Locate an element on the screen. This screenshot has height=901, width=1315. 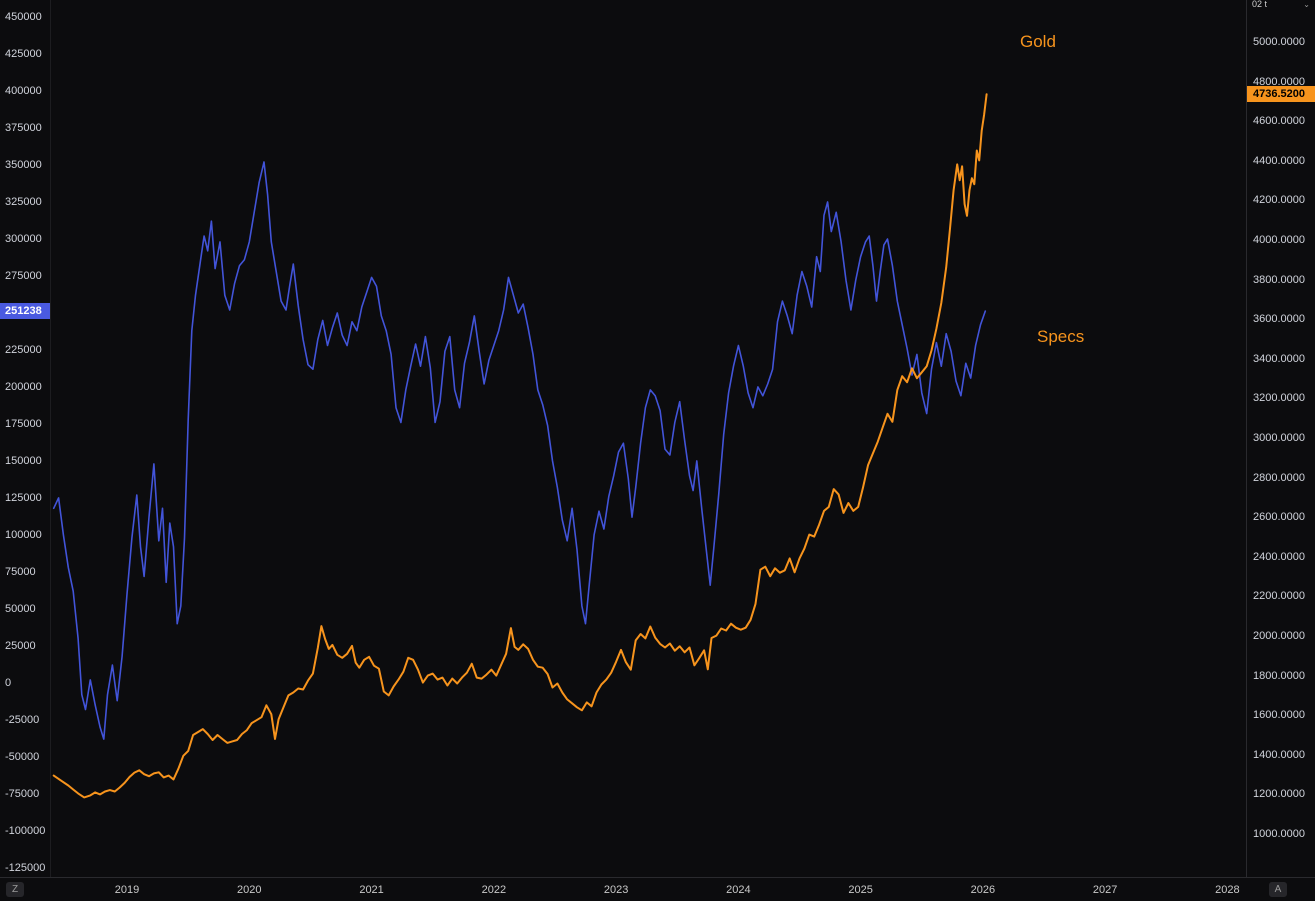
price-tick-label: 25000 is located at coordinates (20, 645).